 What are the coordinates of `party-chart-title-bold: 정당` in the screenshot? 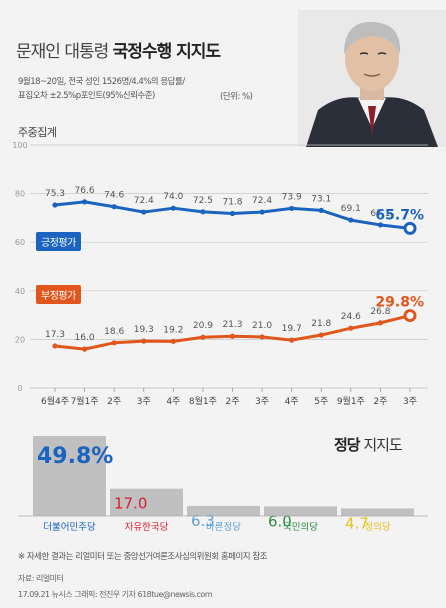 It's located at (347, 445).